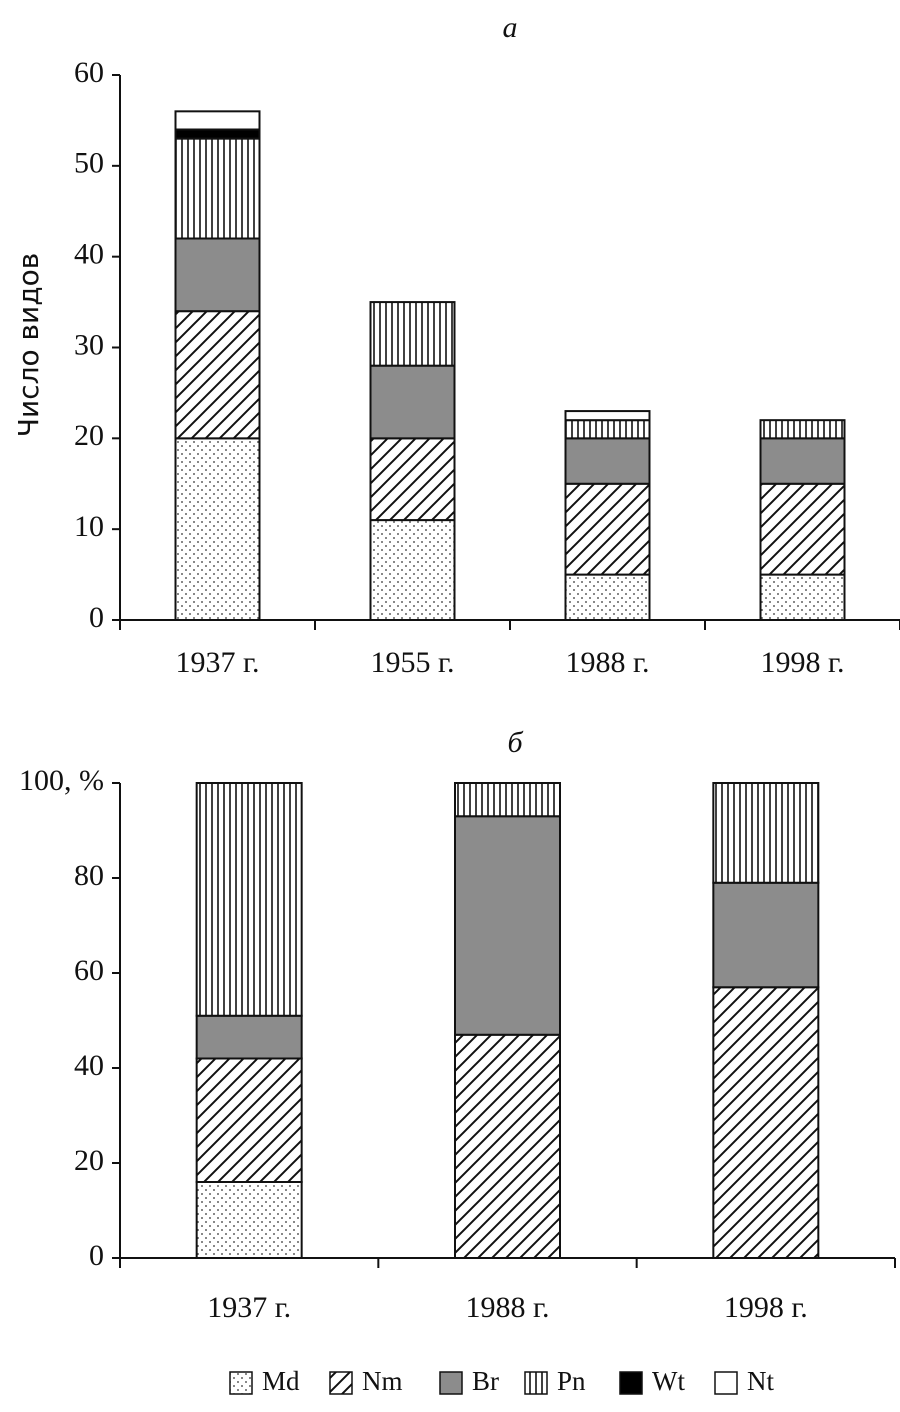 This screenshot has height=1412, width=900. Describe the element at coordinates (89, 344) in the screenshot. I see `y-tick-label: 30` at that location.